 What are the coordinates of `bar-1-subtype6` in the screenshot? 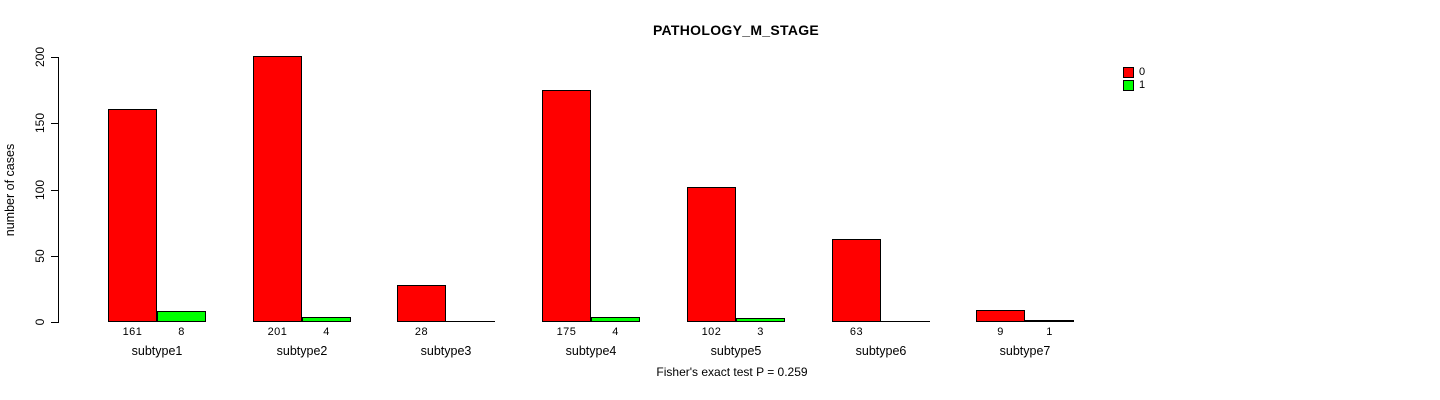 It's located at (905, 321).